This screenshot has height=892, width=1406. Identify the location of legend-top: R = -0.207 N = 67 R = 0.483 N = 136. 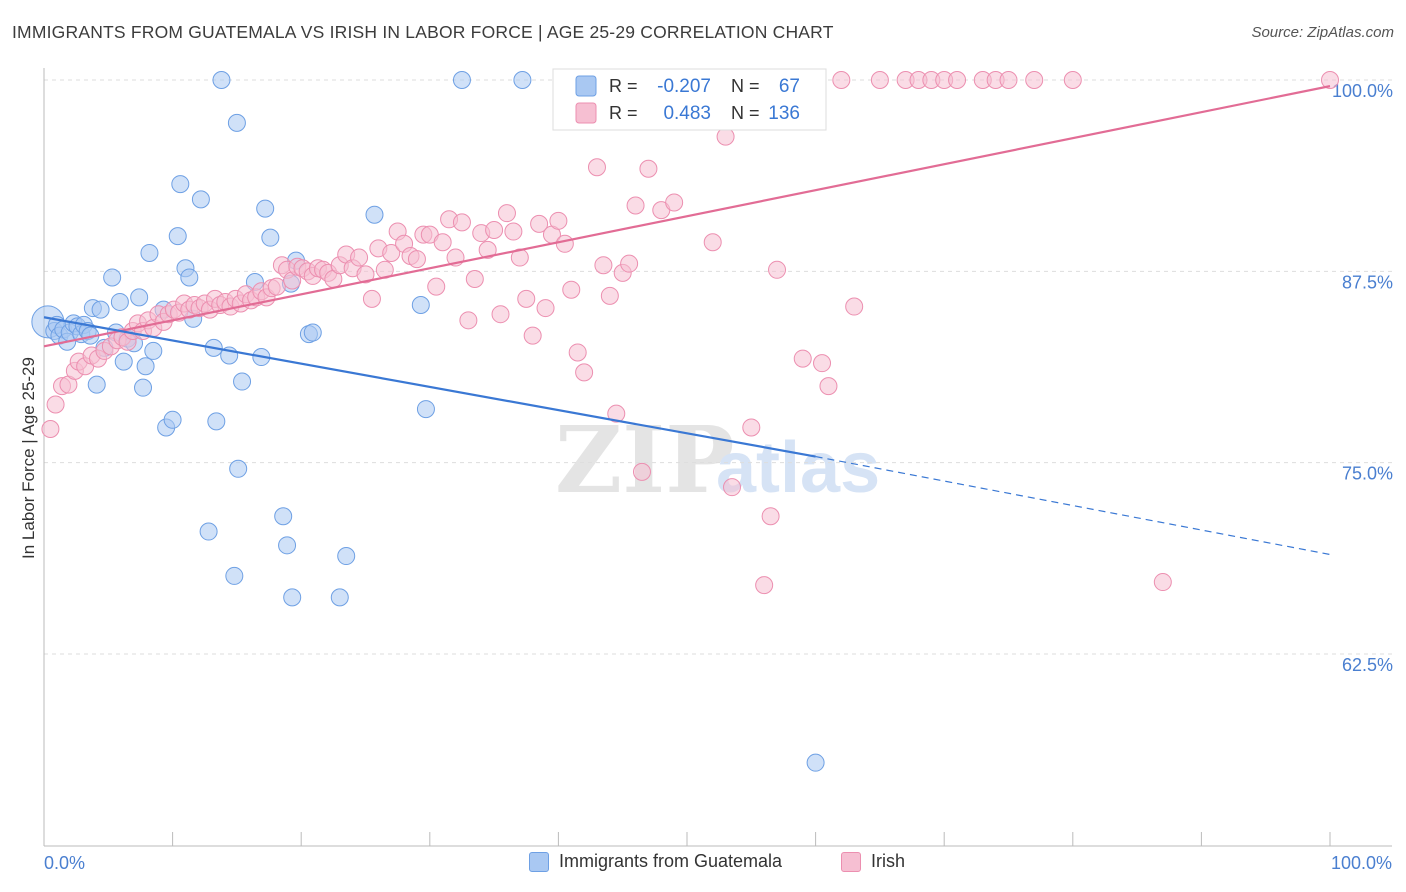
(689, 99).